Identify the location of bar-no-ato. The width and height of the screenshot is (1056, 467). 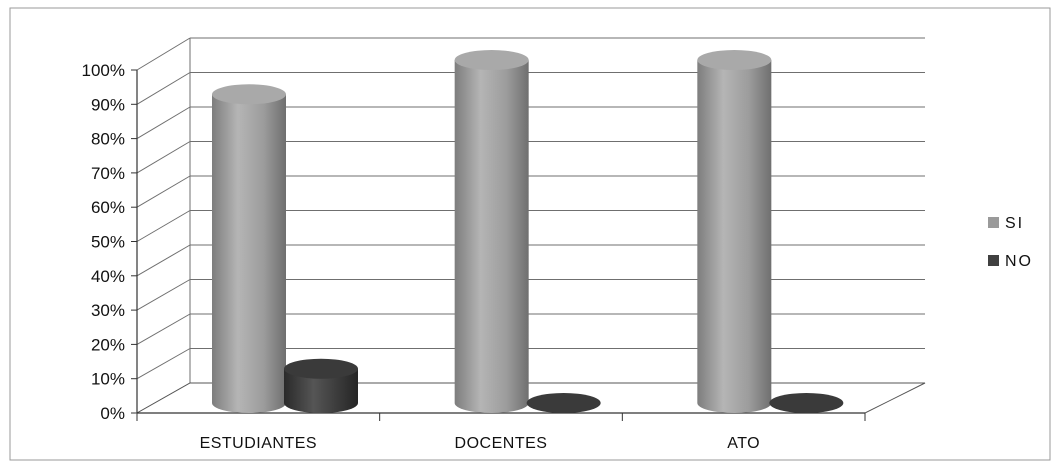
(806, 403).